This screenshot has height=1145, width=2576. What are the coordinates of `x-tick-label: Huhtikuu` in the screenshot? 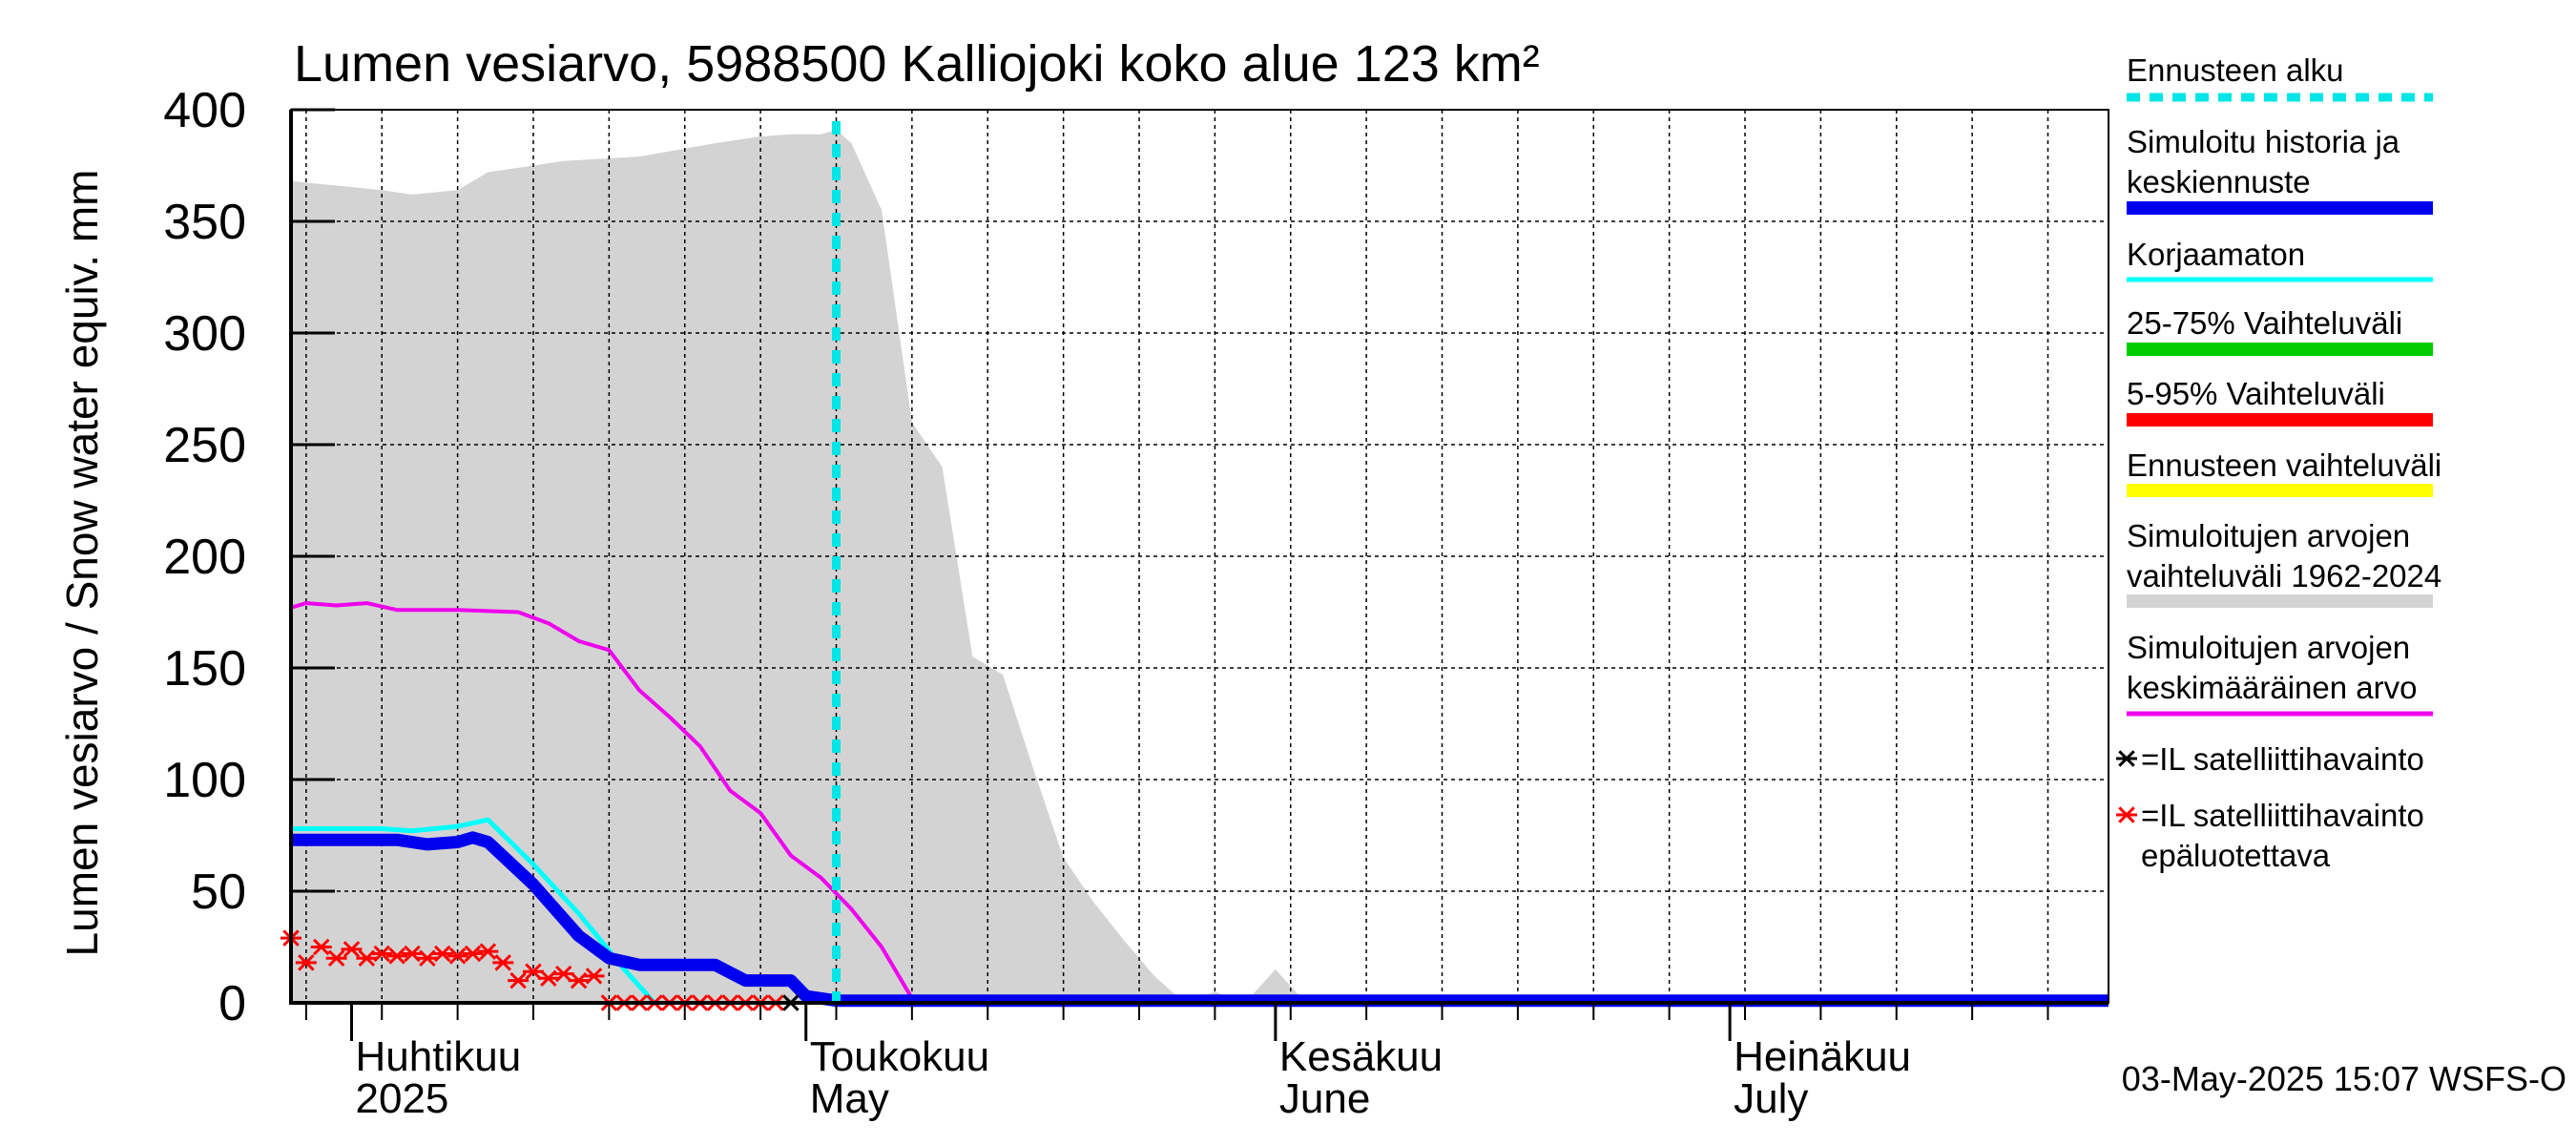 It's located at (439, 1056).